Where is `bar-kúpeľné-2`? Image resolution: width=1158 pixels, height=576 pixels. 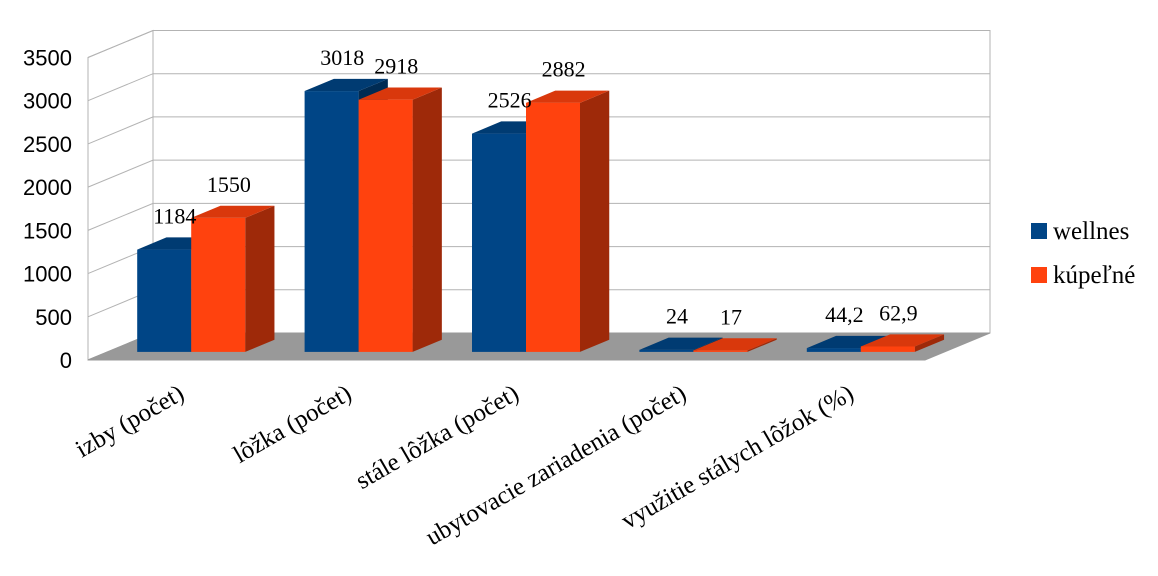
bar-kúpeľné-2 is located at coordinates (553, 227).